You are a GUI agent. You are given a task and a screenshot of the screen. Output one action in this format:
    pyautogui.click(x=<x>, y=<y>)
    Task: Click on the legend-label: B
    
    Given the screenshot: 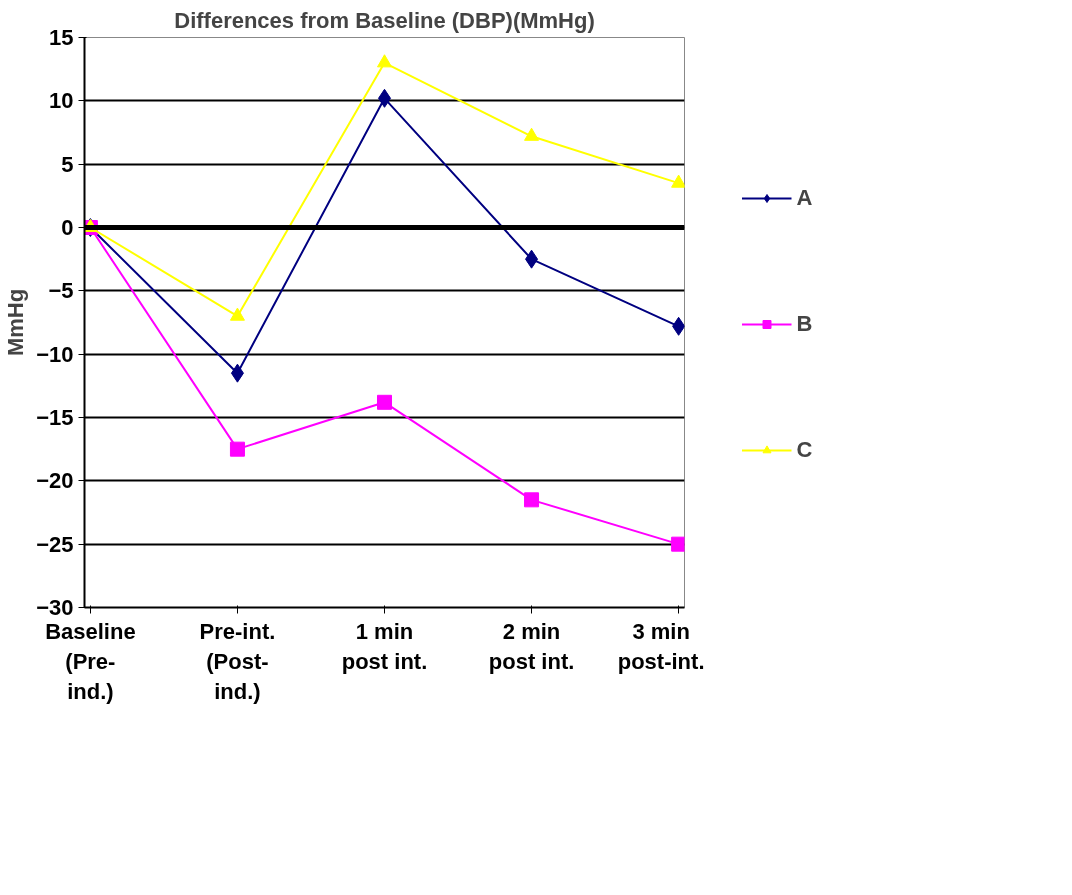 What is the action you would take?
    pyautogui.click(x=805, y=324)
    